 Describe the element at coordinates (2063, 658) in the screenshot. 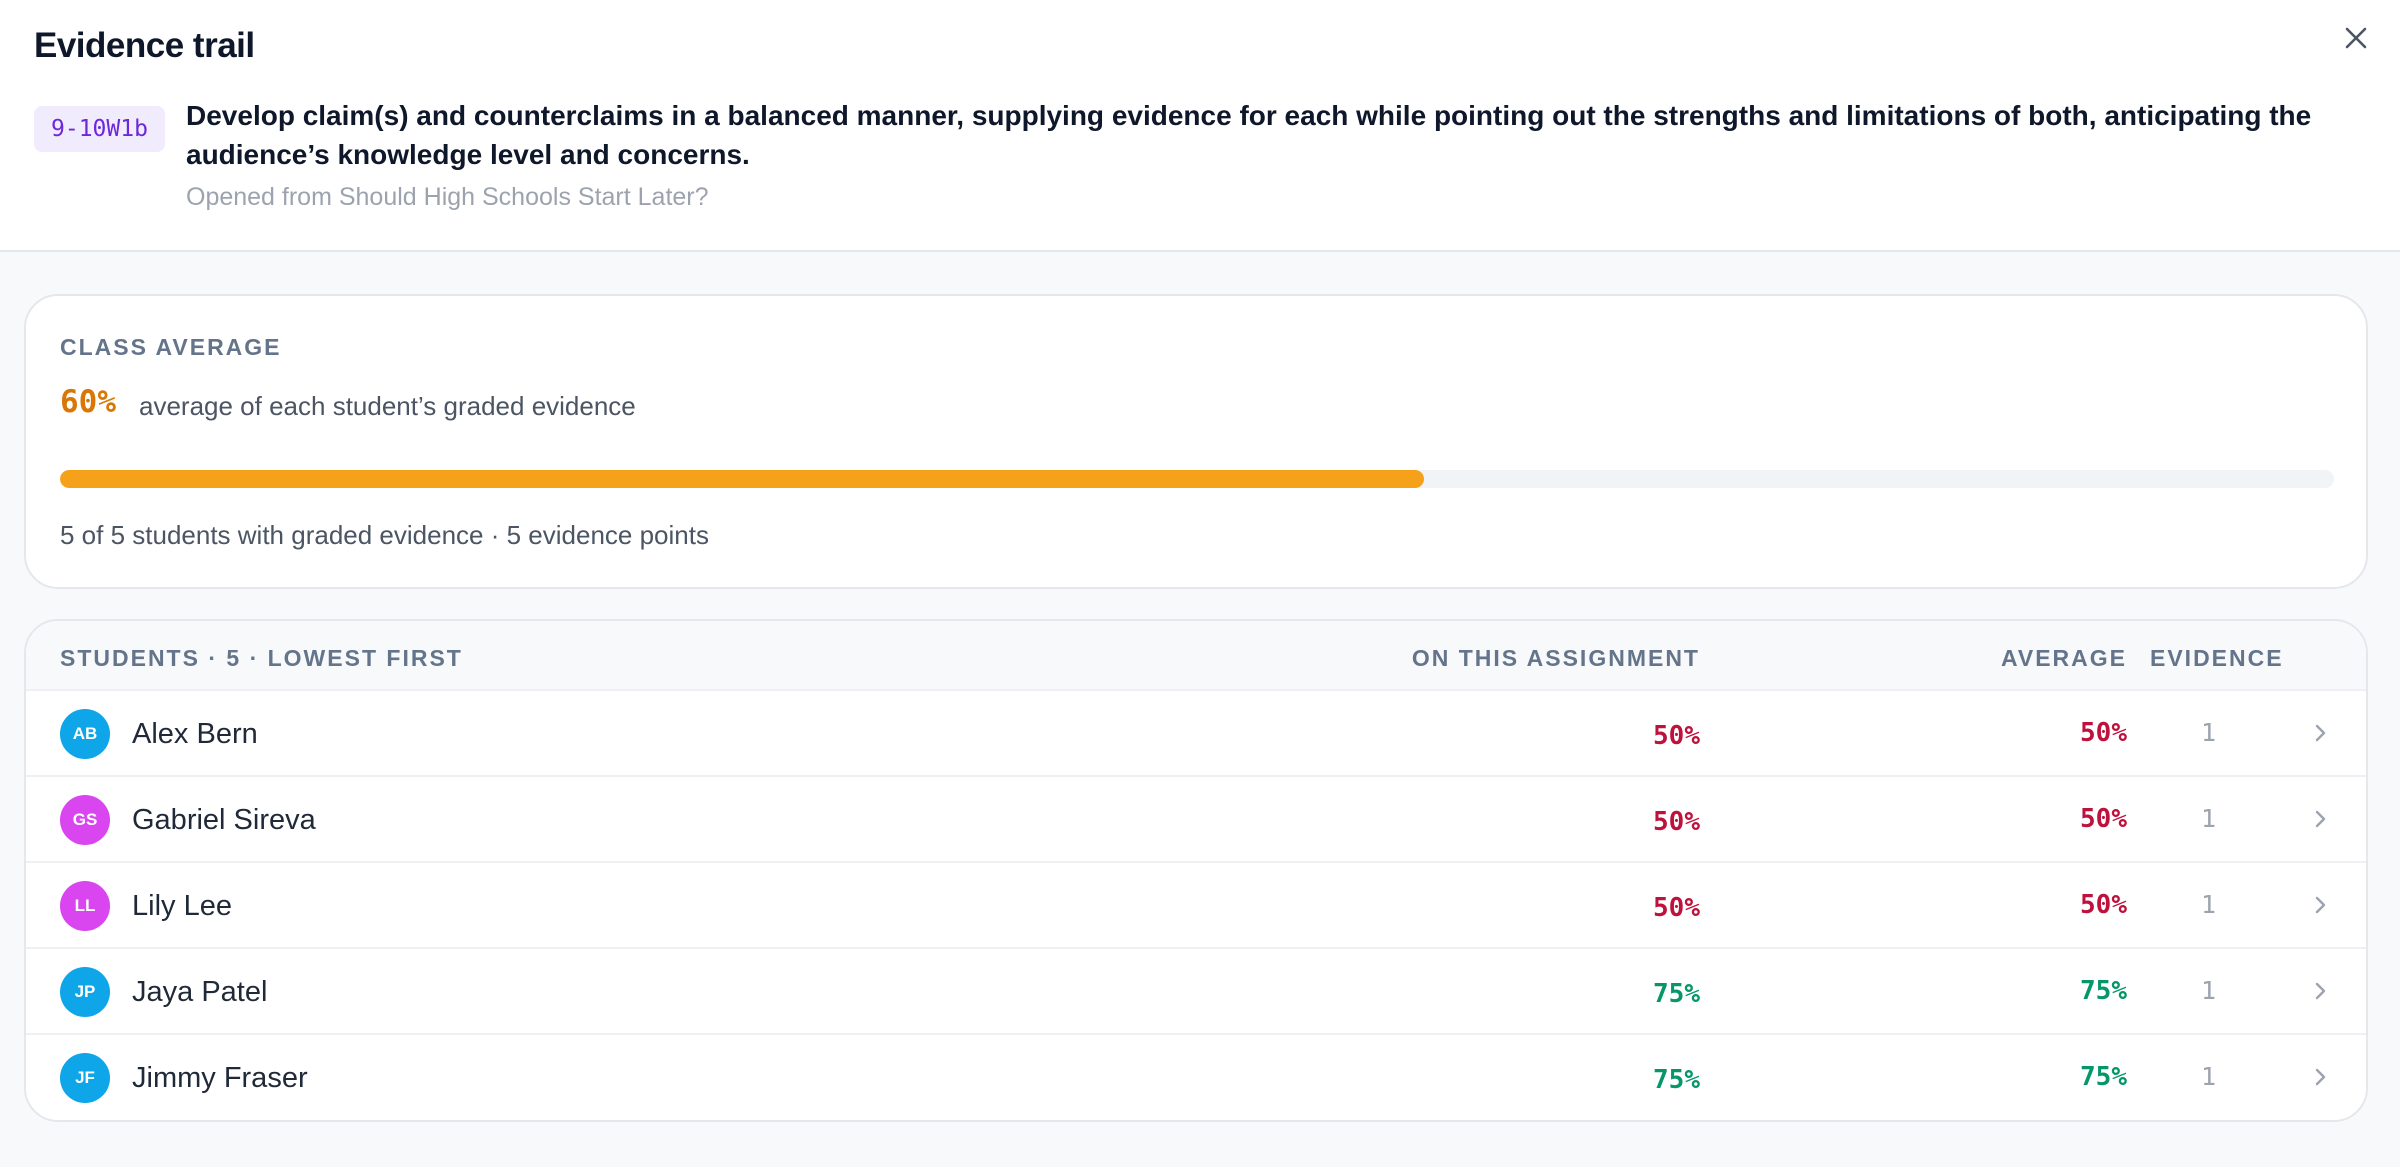

I see `column-header-average: AVERAGE` at that location.